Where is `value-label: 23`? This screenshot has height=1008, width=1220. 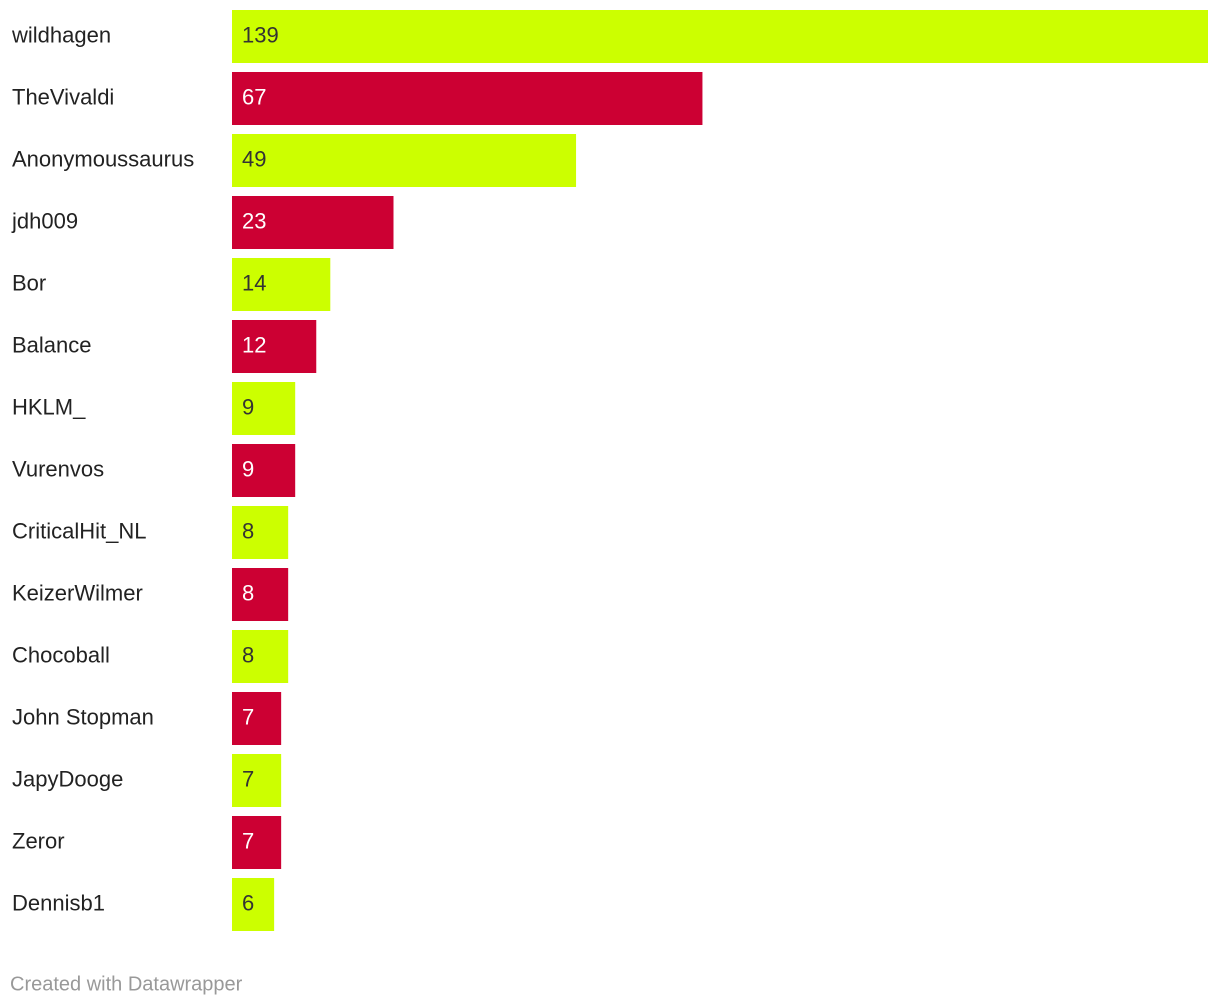 value-label: 23 is located at coordinates (254, 220).